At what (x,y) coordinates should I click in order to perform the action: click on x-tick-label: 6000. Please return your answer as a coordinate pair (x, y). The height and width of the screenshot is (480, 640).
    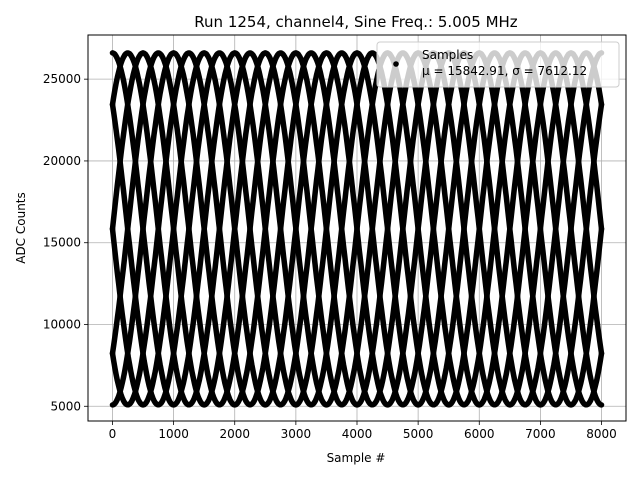
    Looking at the image, I should click on (479, 434).